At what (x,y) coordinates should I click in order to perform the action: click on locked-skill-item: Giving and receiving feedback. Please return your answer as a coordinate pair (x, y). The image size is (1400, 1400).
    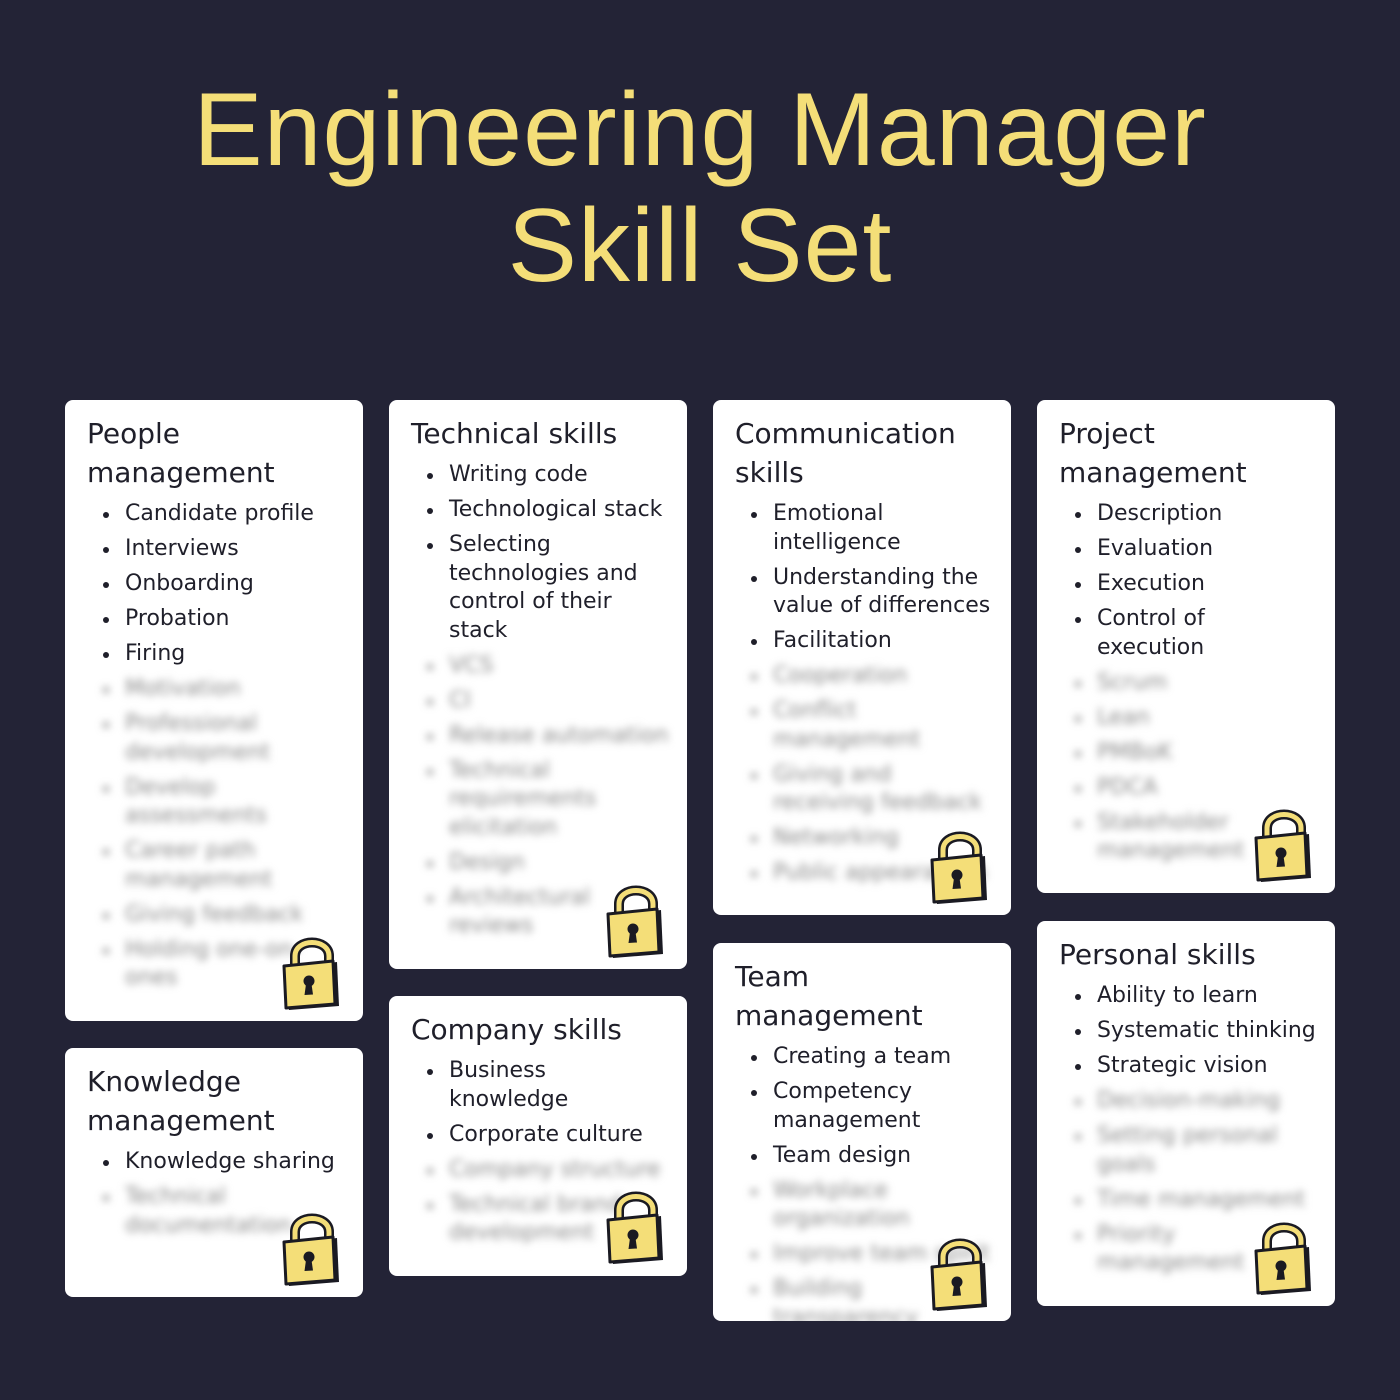
    Looking at the image, I should click on (872, 789).